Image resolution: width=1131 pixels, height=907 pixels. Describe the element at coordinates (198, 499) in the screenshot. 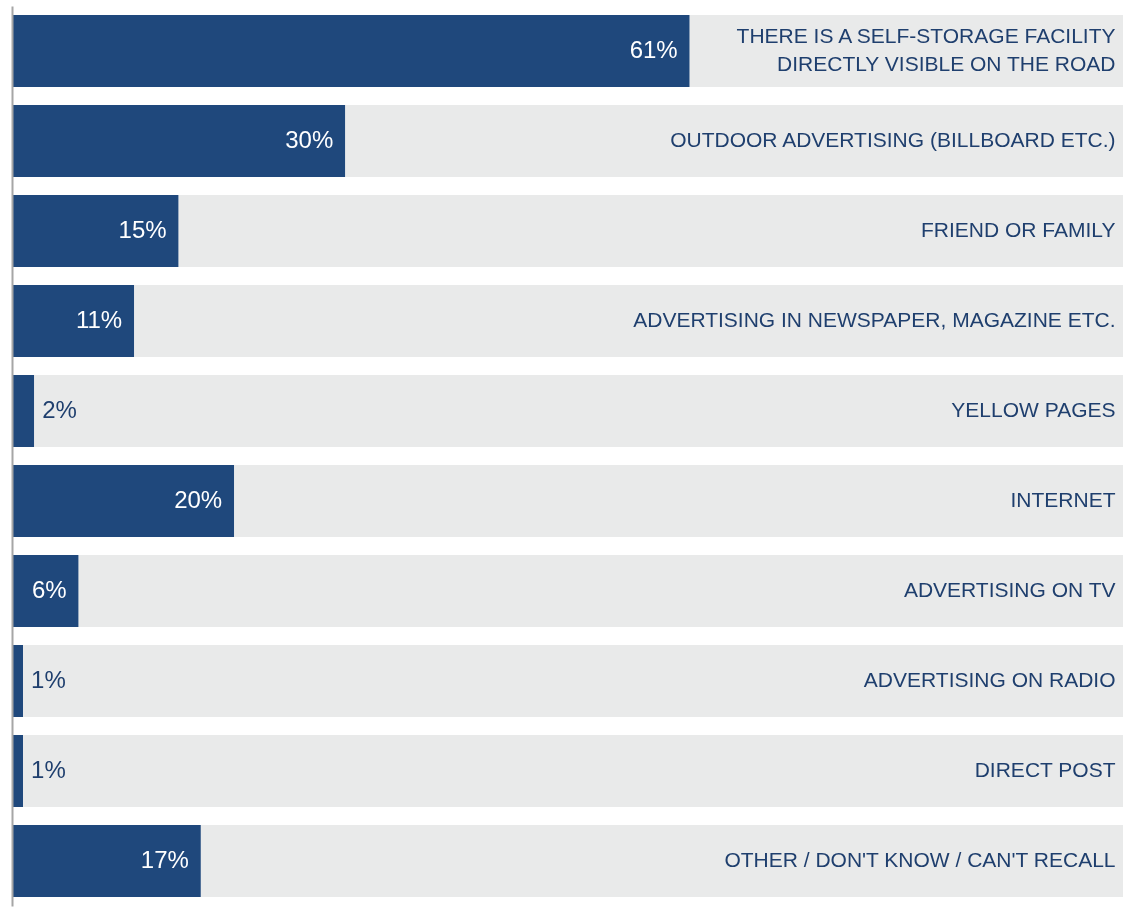

I see `data-label: 20%` at that location.